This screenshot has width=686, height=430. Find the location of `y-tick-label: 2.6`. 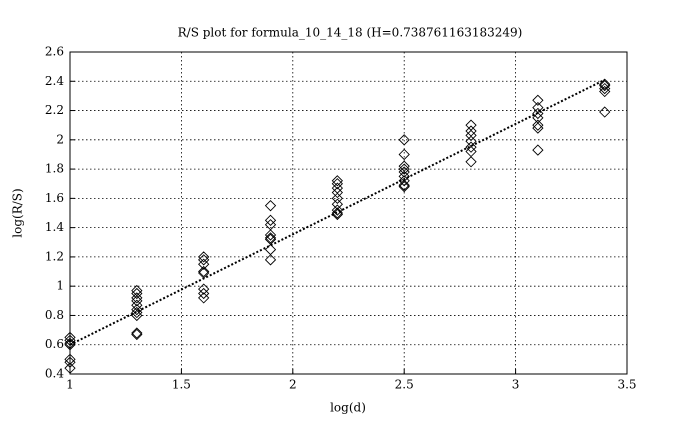

y-tick-label: 2.6 is located at coordinates (54, 52).